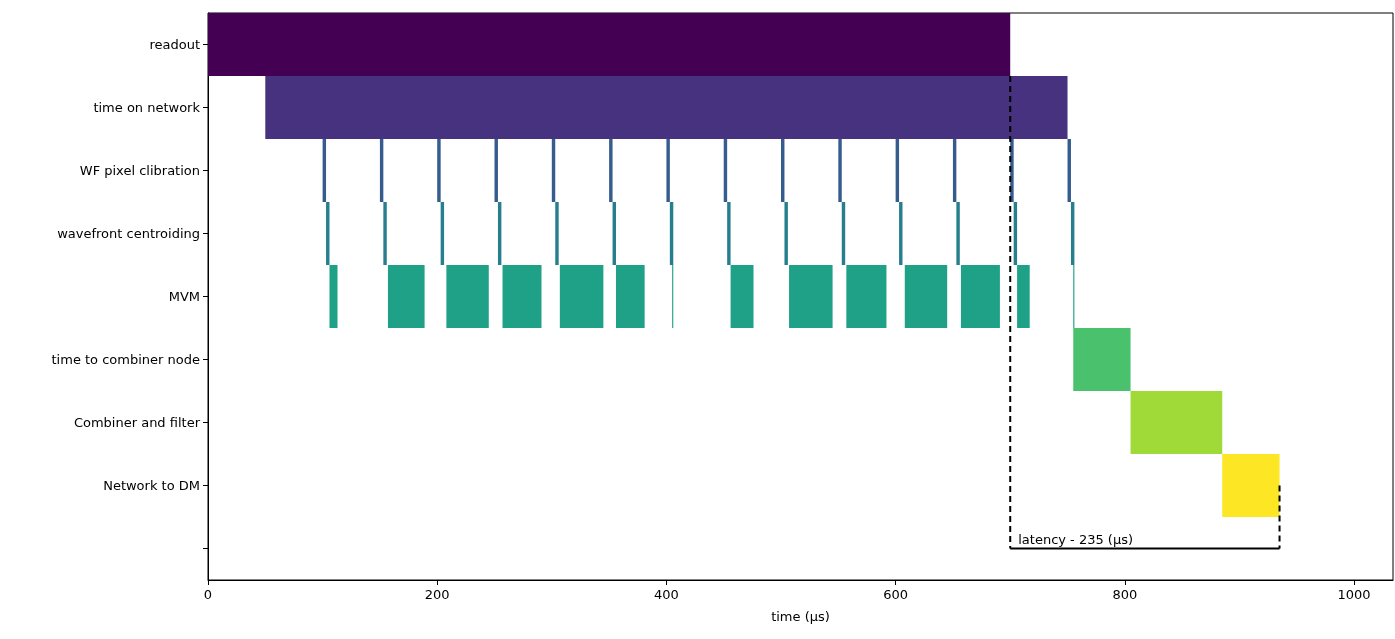  Describe the element at coordinates (1125, 594) in the screenshot. I see `x-tick-label: 800` at that location.